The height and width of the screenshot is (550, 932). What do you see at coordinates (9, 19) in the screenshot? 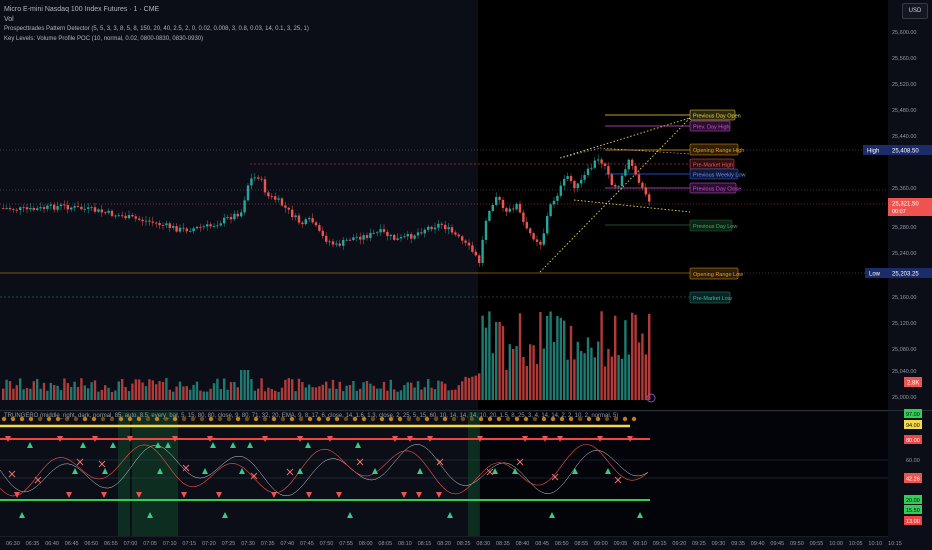
I see `volume-legend: Vol` at bounding box center [9, 19].